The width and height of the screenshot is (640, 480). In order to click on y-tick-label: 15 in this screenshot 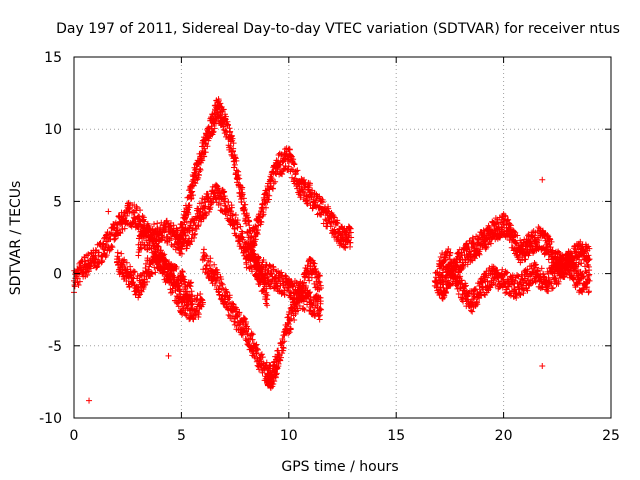, I will do `click(53, 58)`.